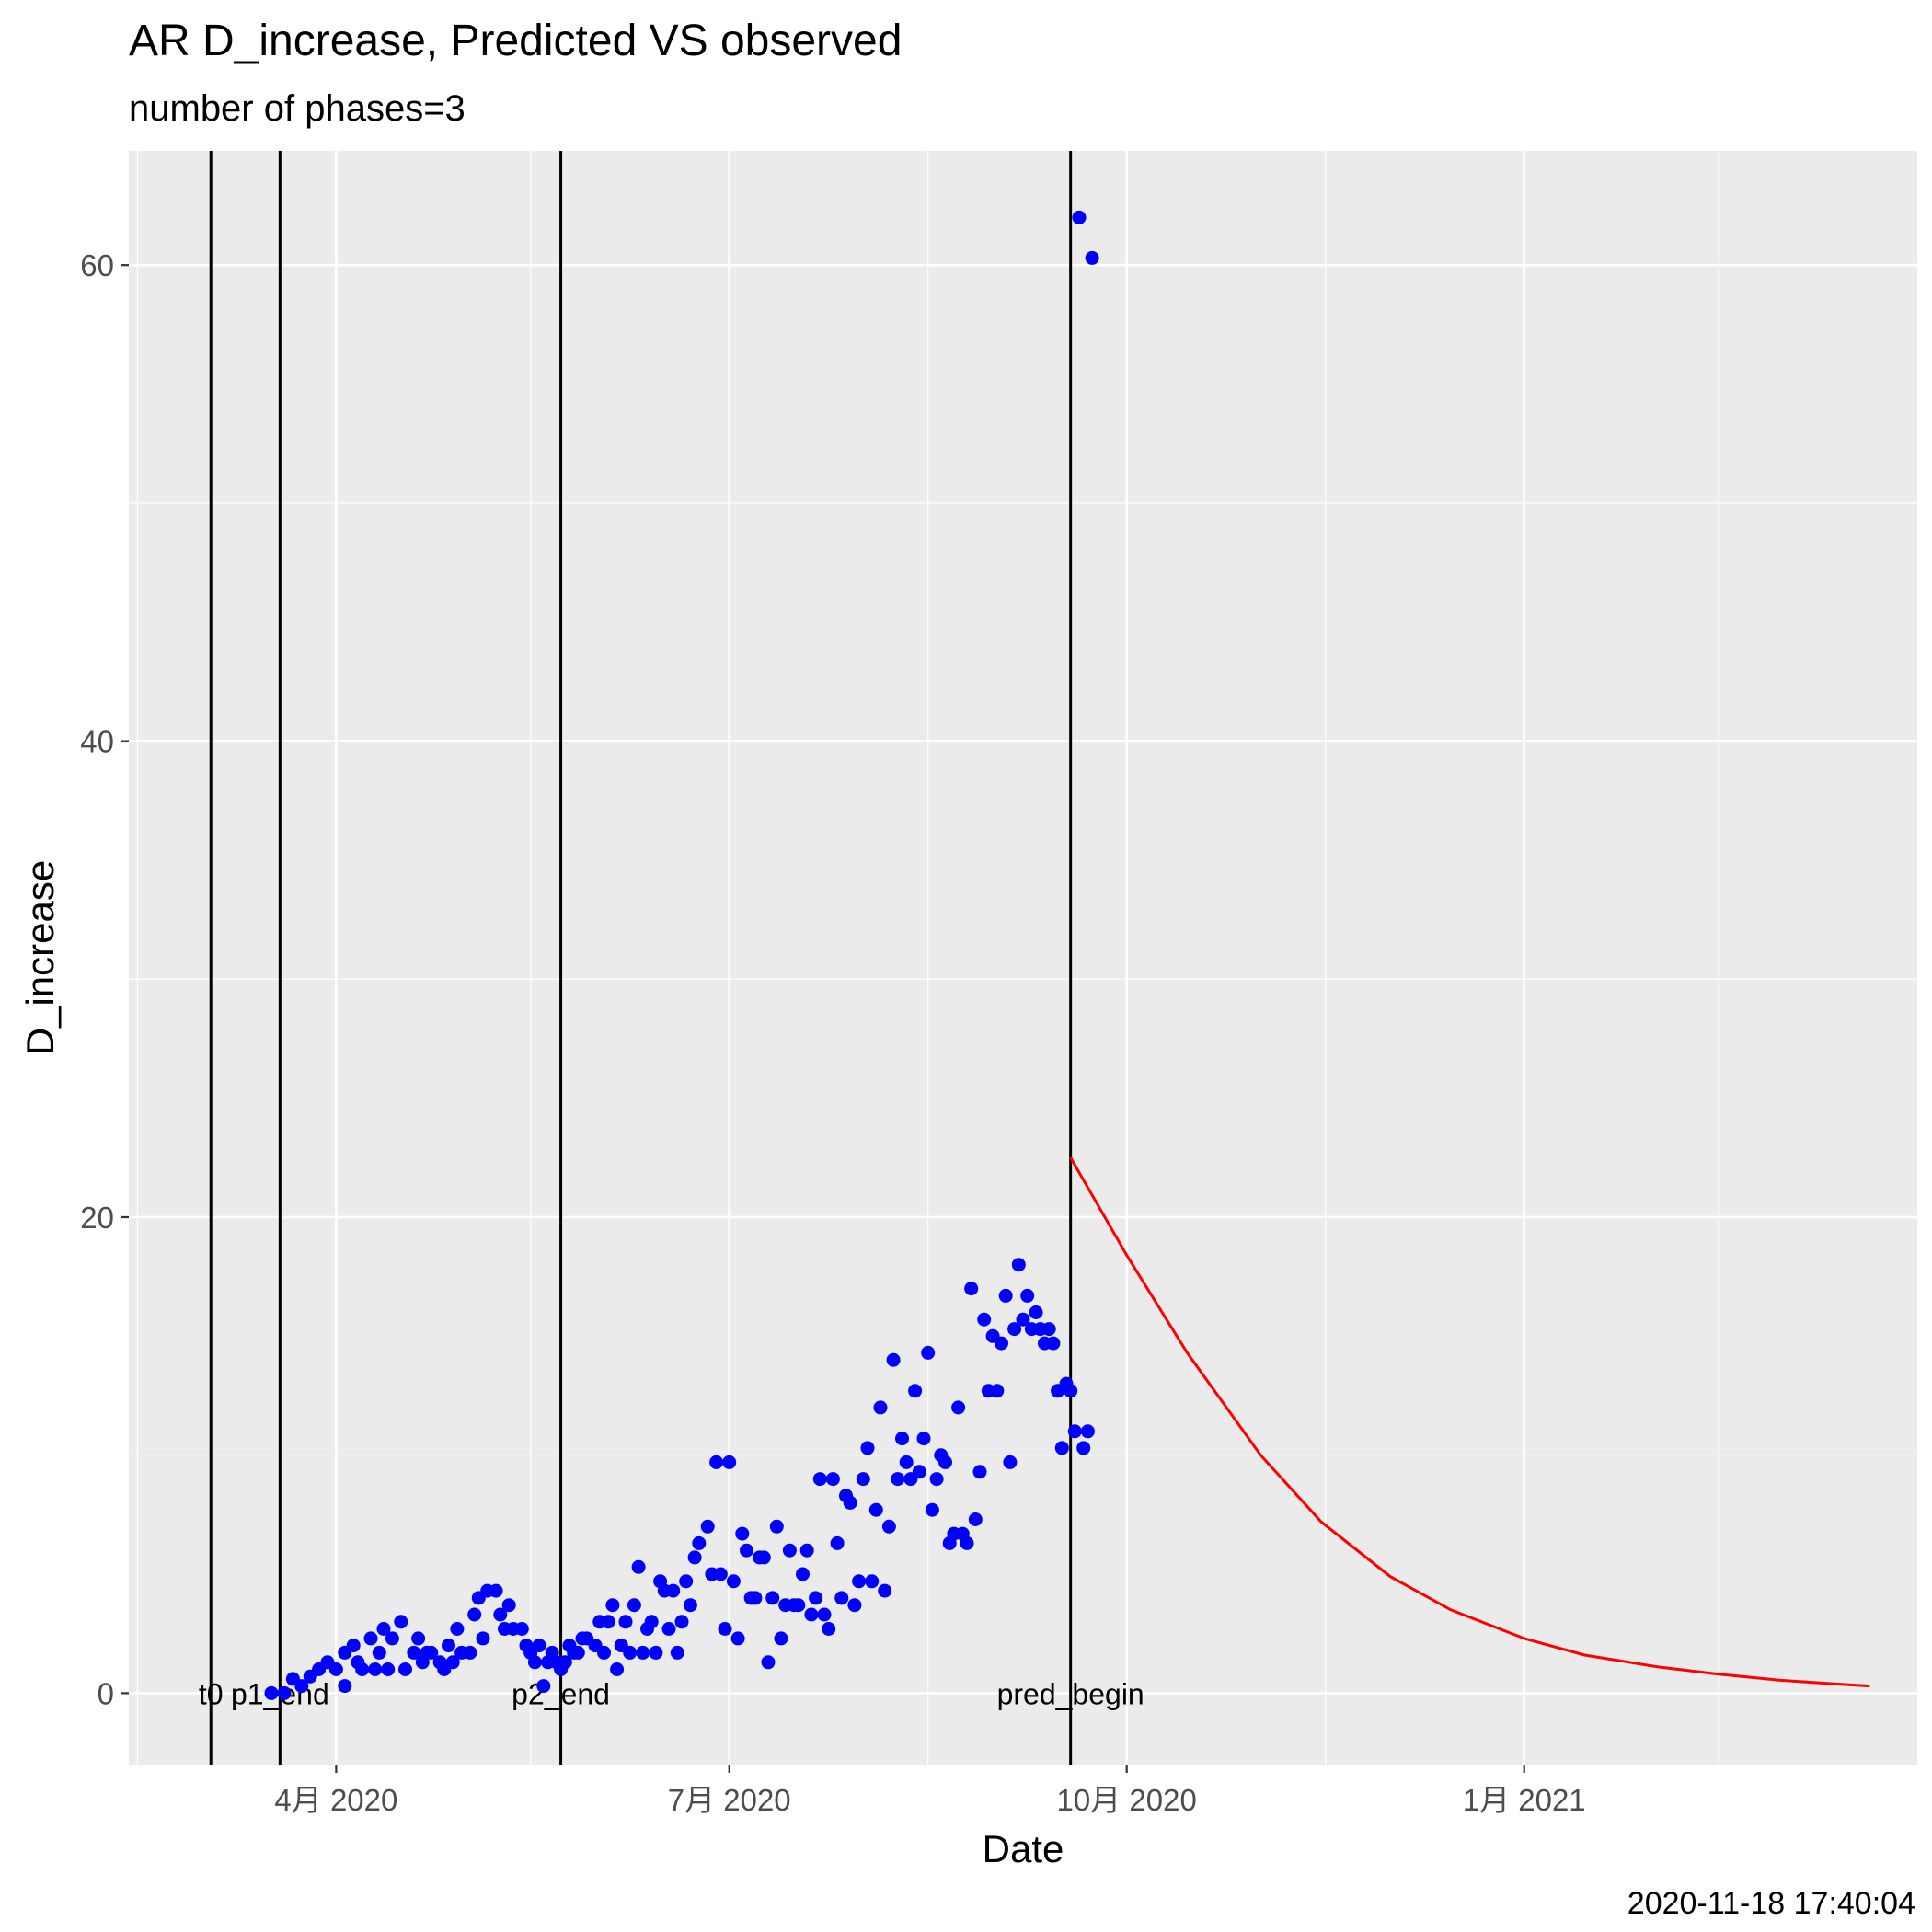 This screenshot has width=1932, height=1932. I want to click on x-tick-label: 7月 2020, so click(729, 1800).